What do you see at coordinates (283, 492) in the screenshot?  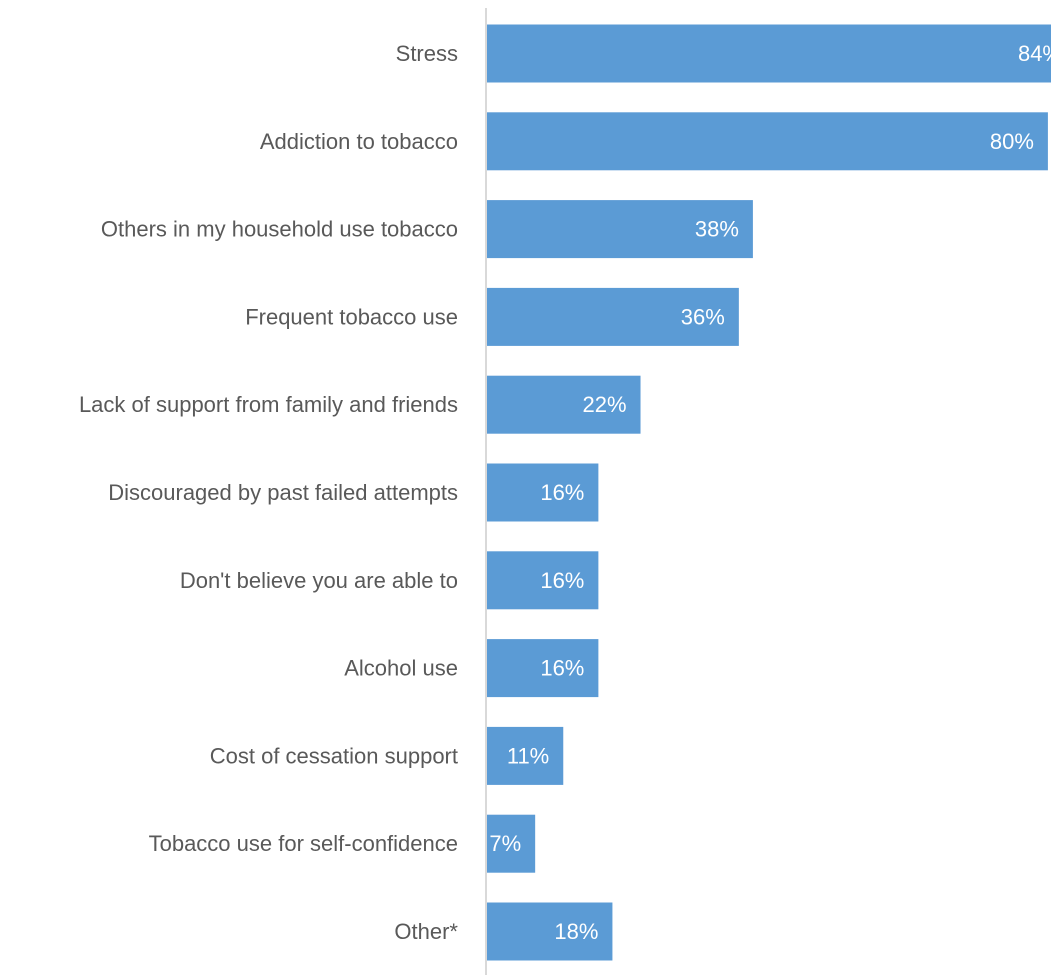 I see `category-label: Discouraged by past failed attempts` at bounding box center [283, 492].